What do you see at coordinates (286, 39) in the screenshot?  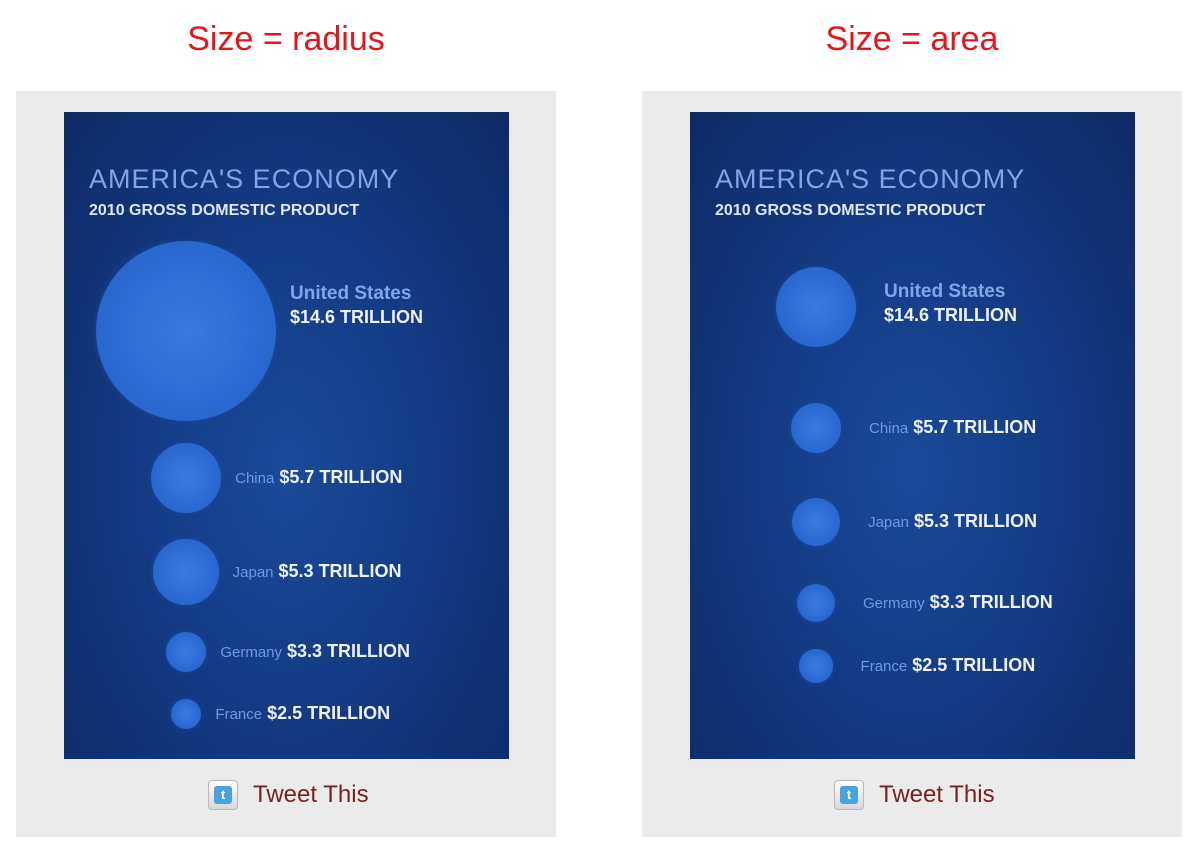 I see `heading-size-radius: Size = radius` at bounding box center [286, 39].